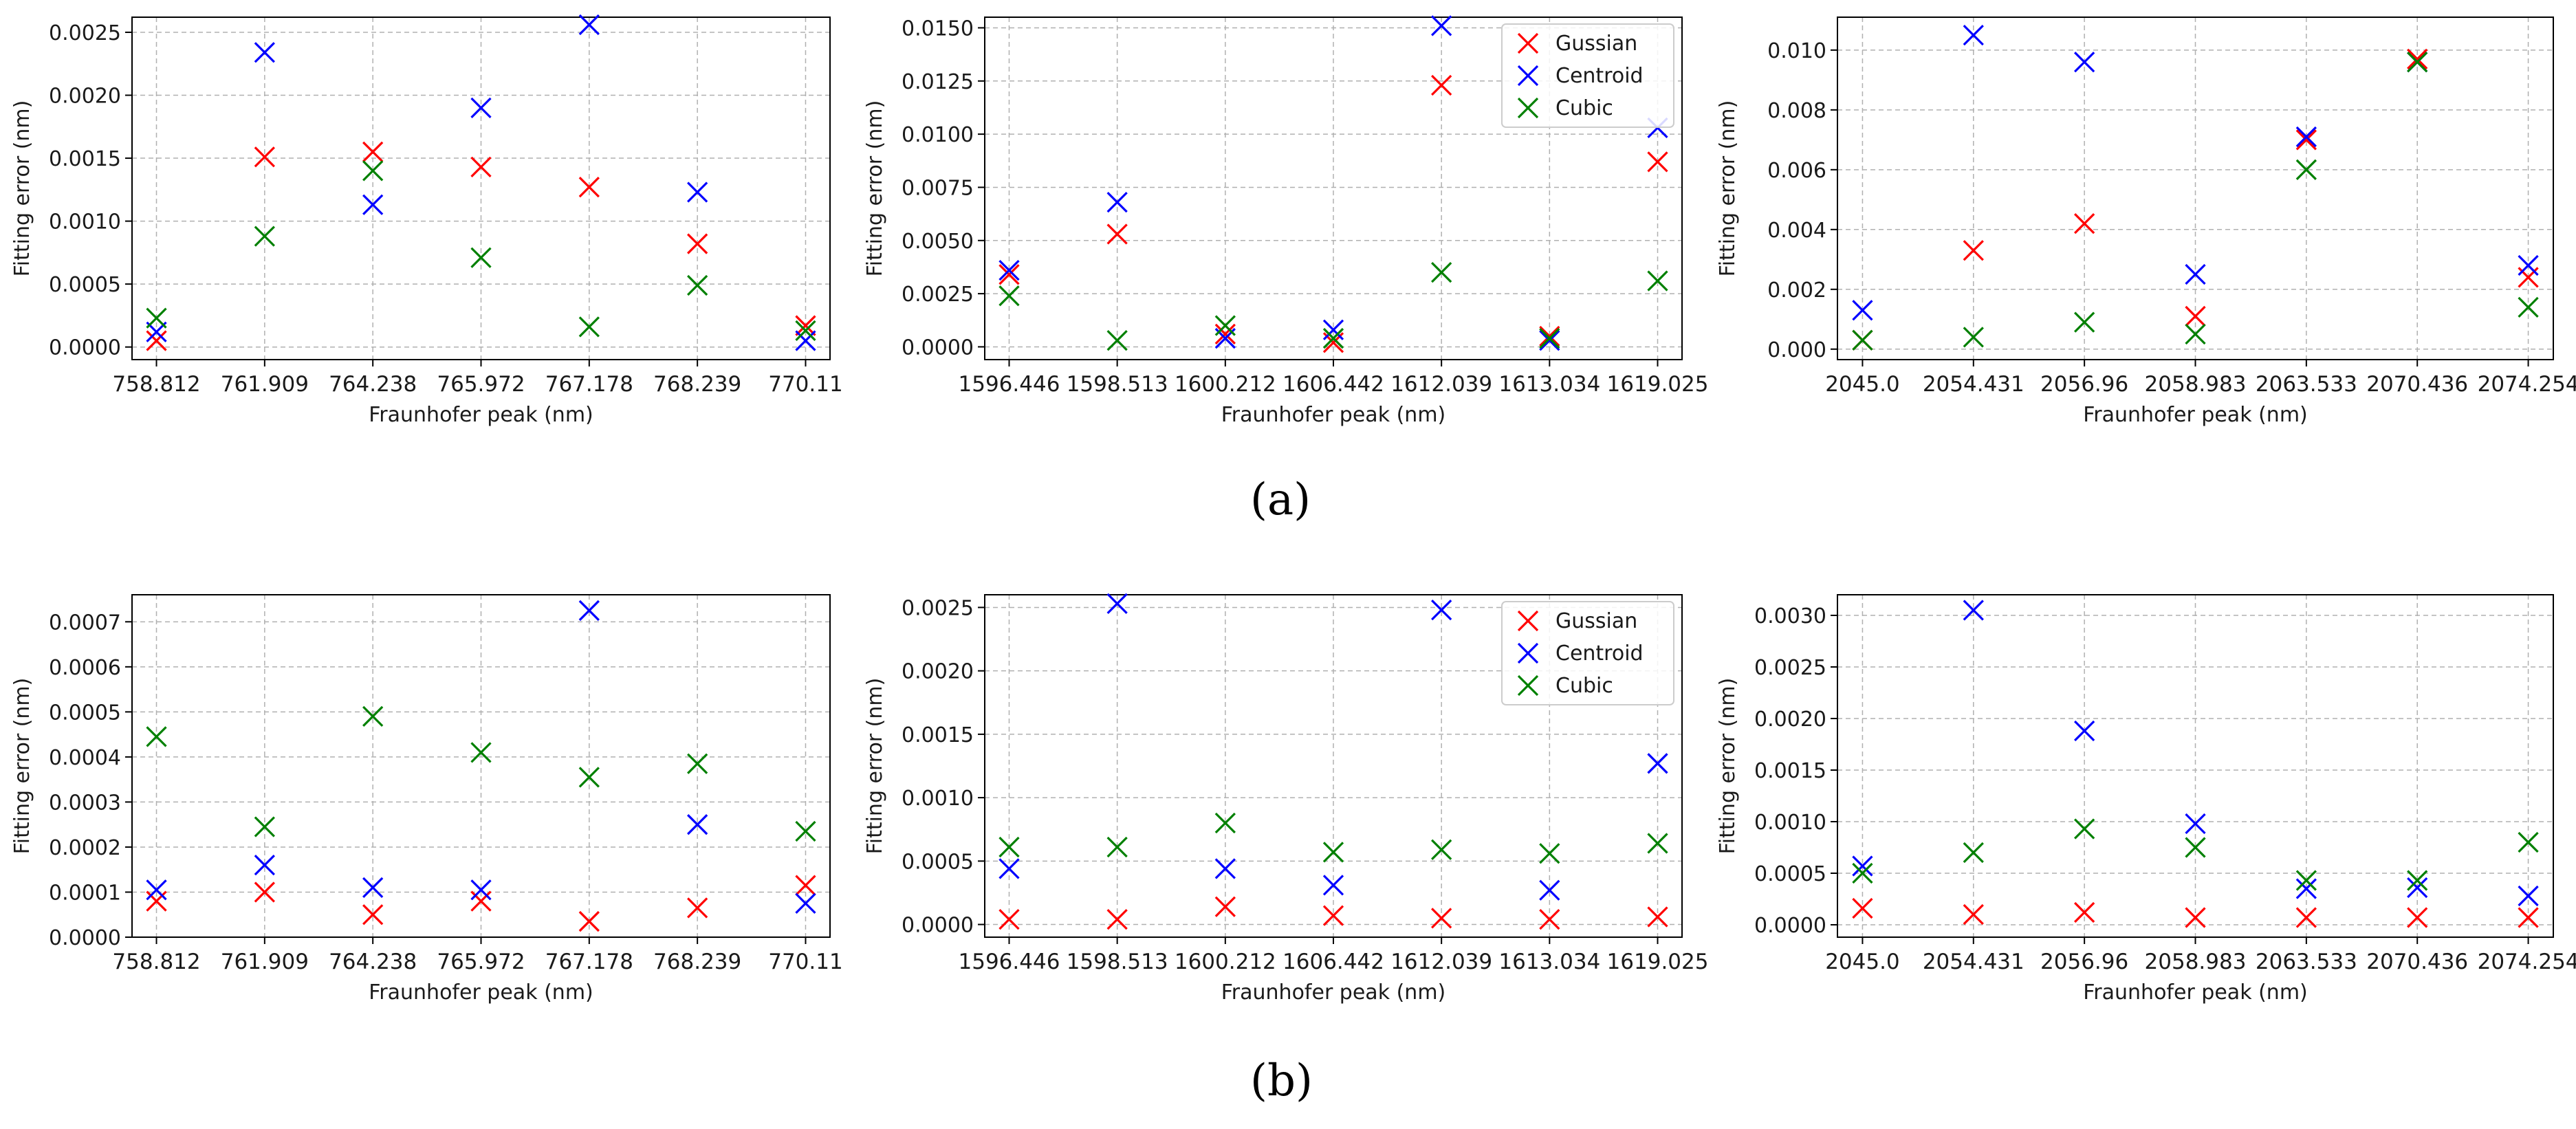 This screenshot has width=2576, height=1129. What do you see at coordinates (1584, 686) in the screenshot?
I see `legend-label-cubic: Cubic` at bounding box center [1584, 686].